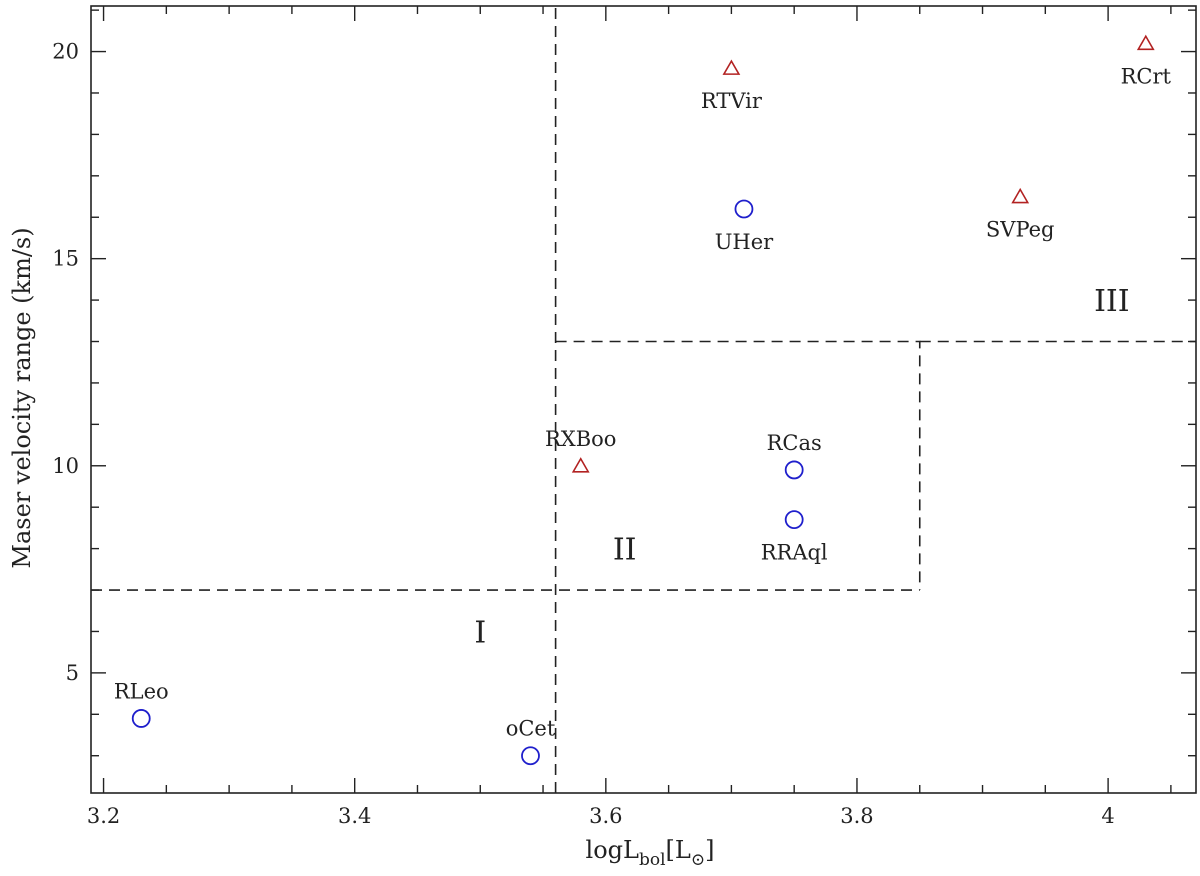  I want to click on x-tick-label: 3.4, so click(354, 816).